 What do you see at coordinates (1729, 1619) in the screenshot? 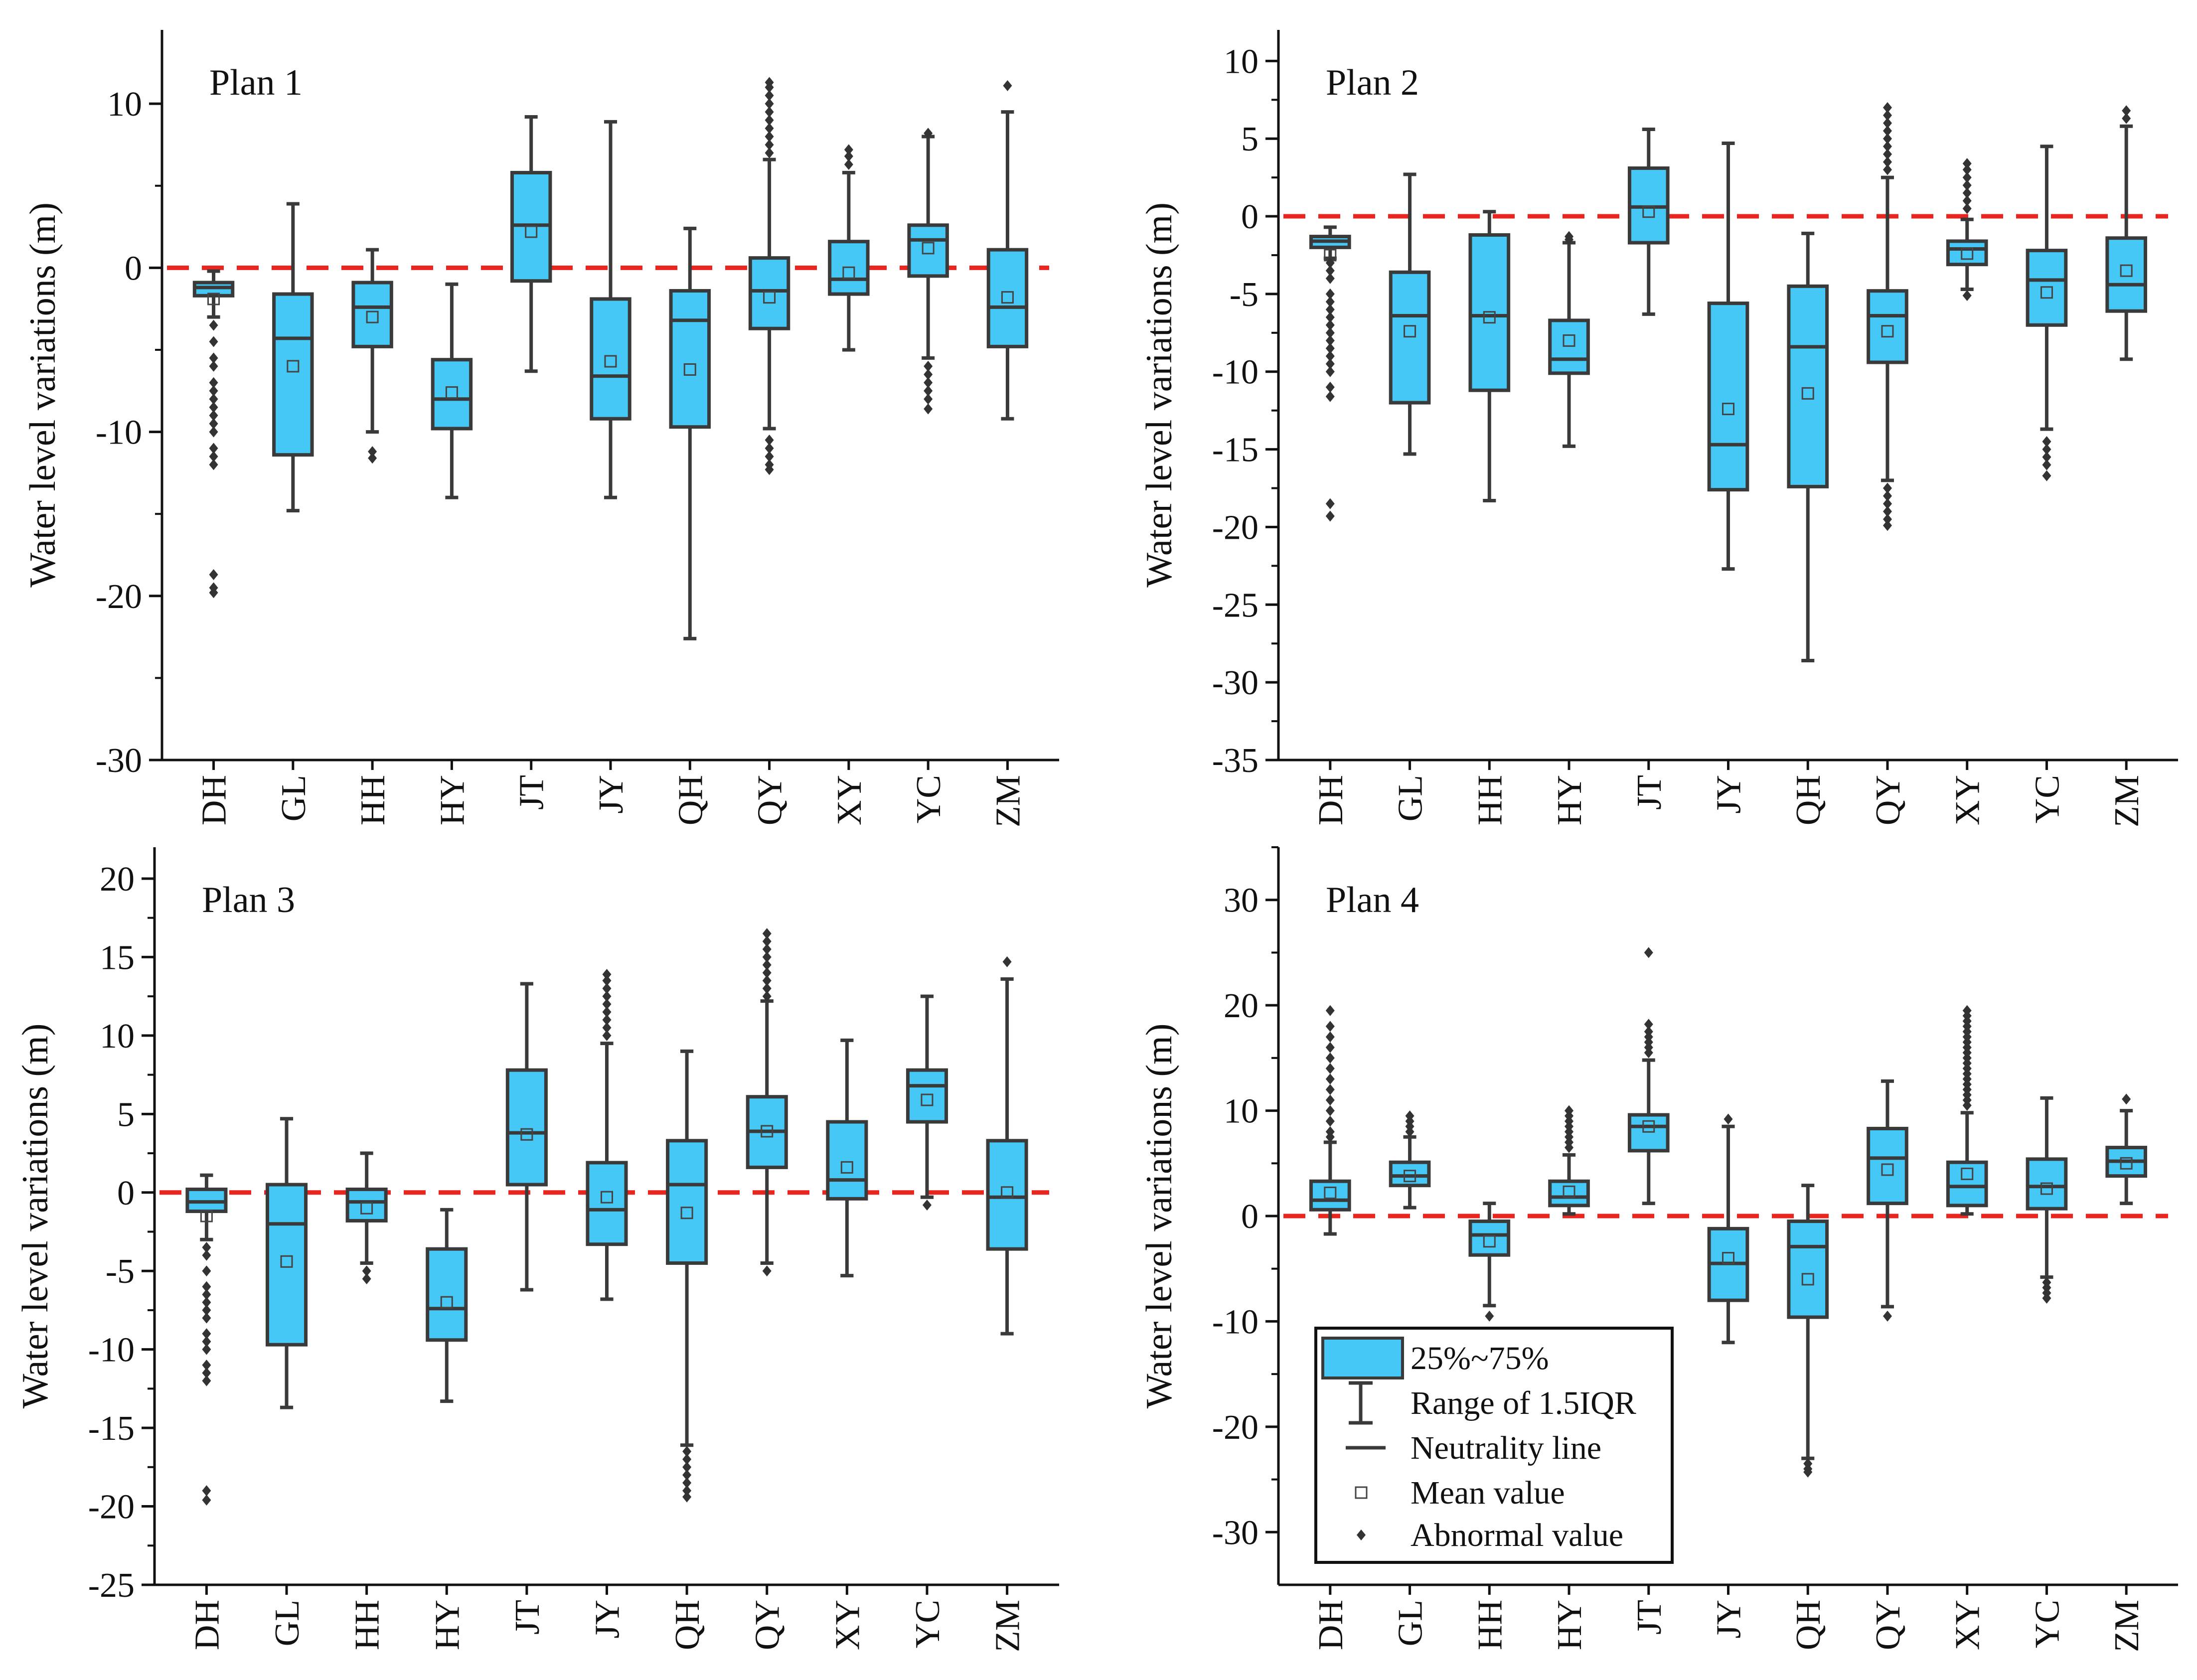
I see `x-tick-label: JY` at bounding box center [1729, 1619].